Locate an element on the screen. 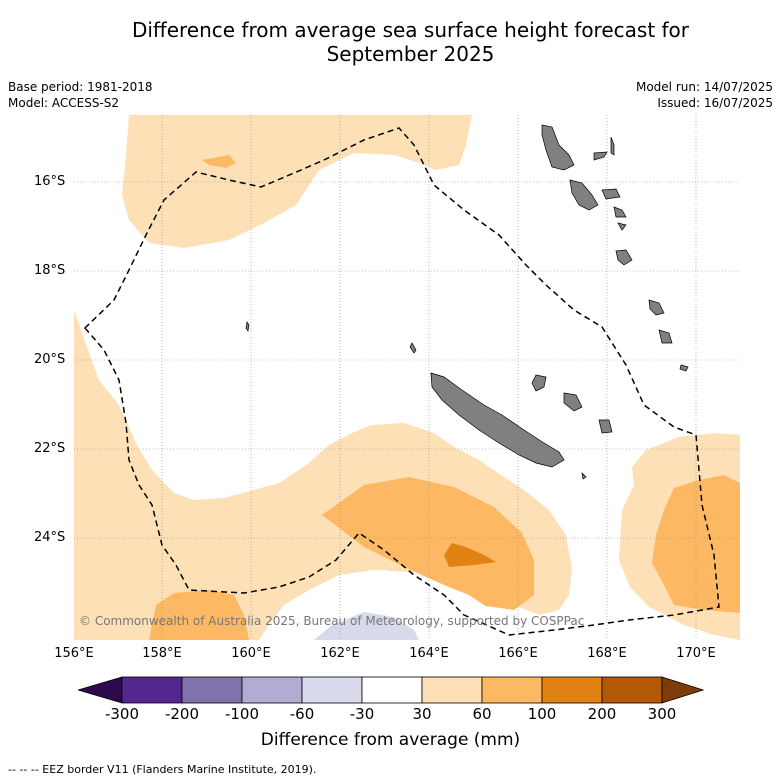  lon-label-170e: 170°E is located at coordinates (696, 653).